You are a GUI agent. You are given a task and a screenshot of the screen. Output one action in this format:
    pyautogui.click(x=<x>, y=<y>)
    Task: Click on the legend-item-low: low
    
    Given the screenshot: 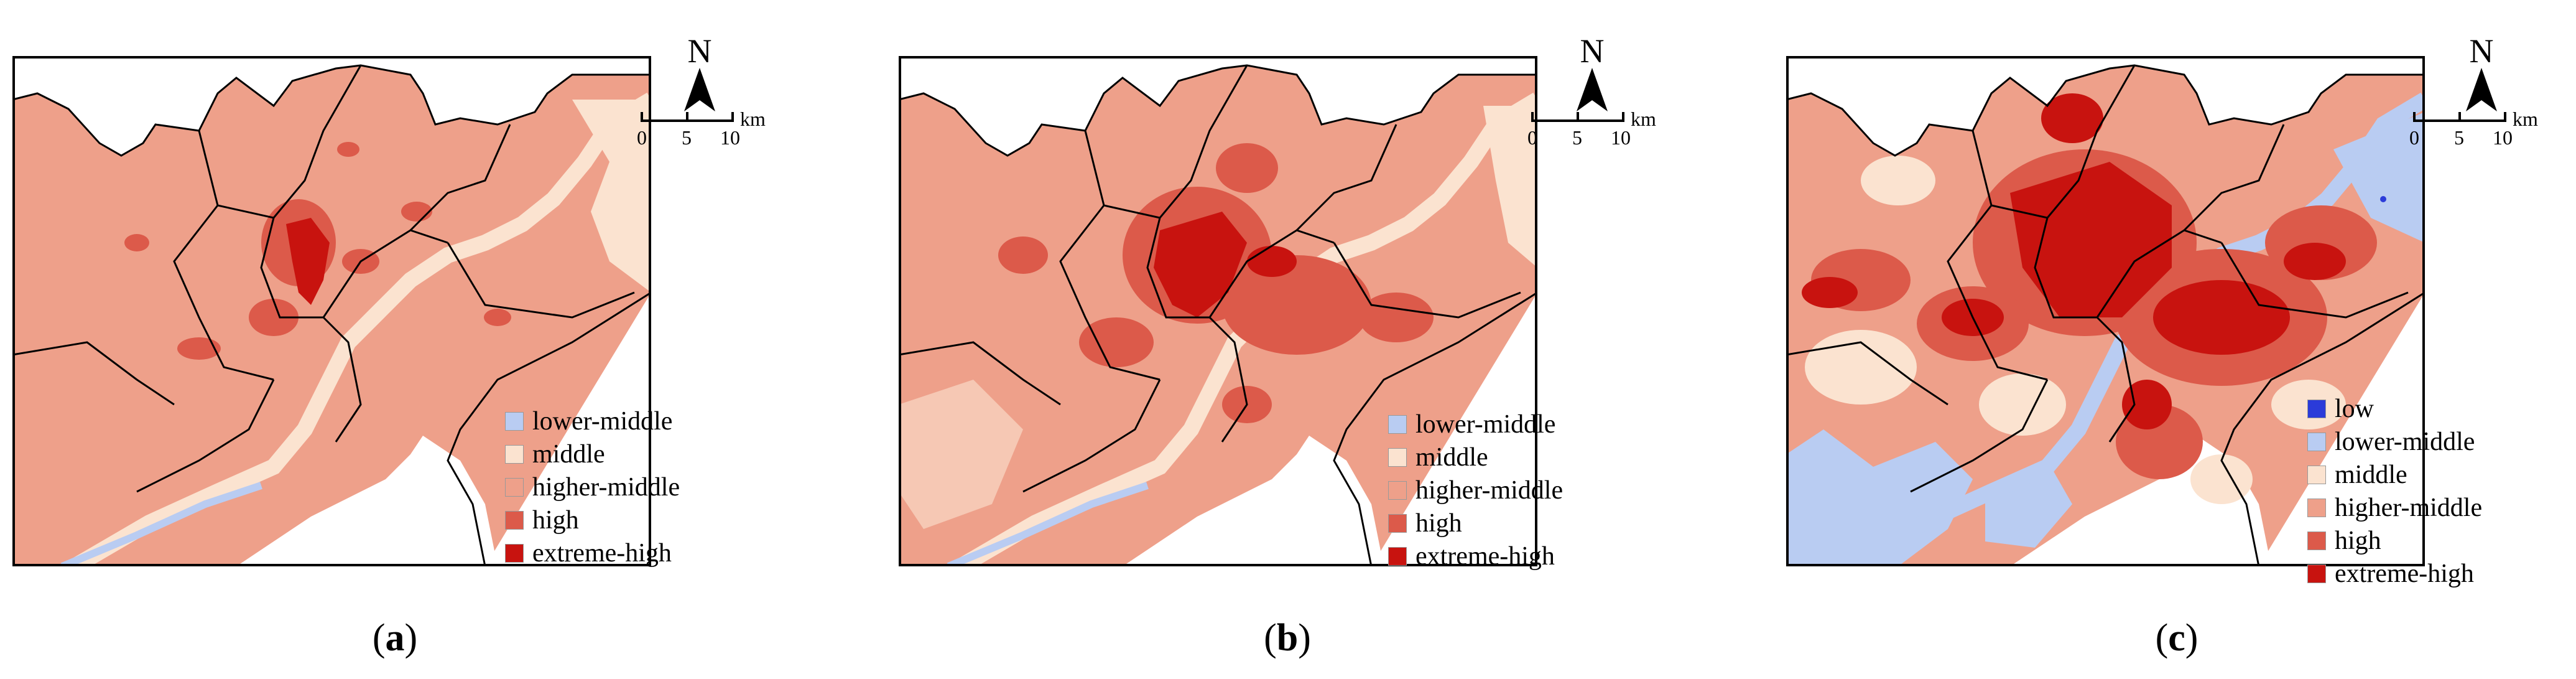 What is the action you would take?
    pyautogui.click(x=2395, y=409)
    